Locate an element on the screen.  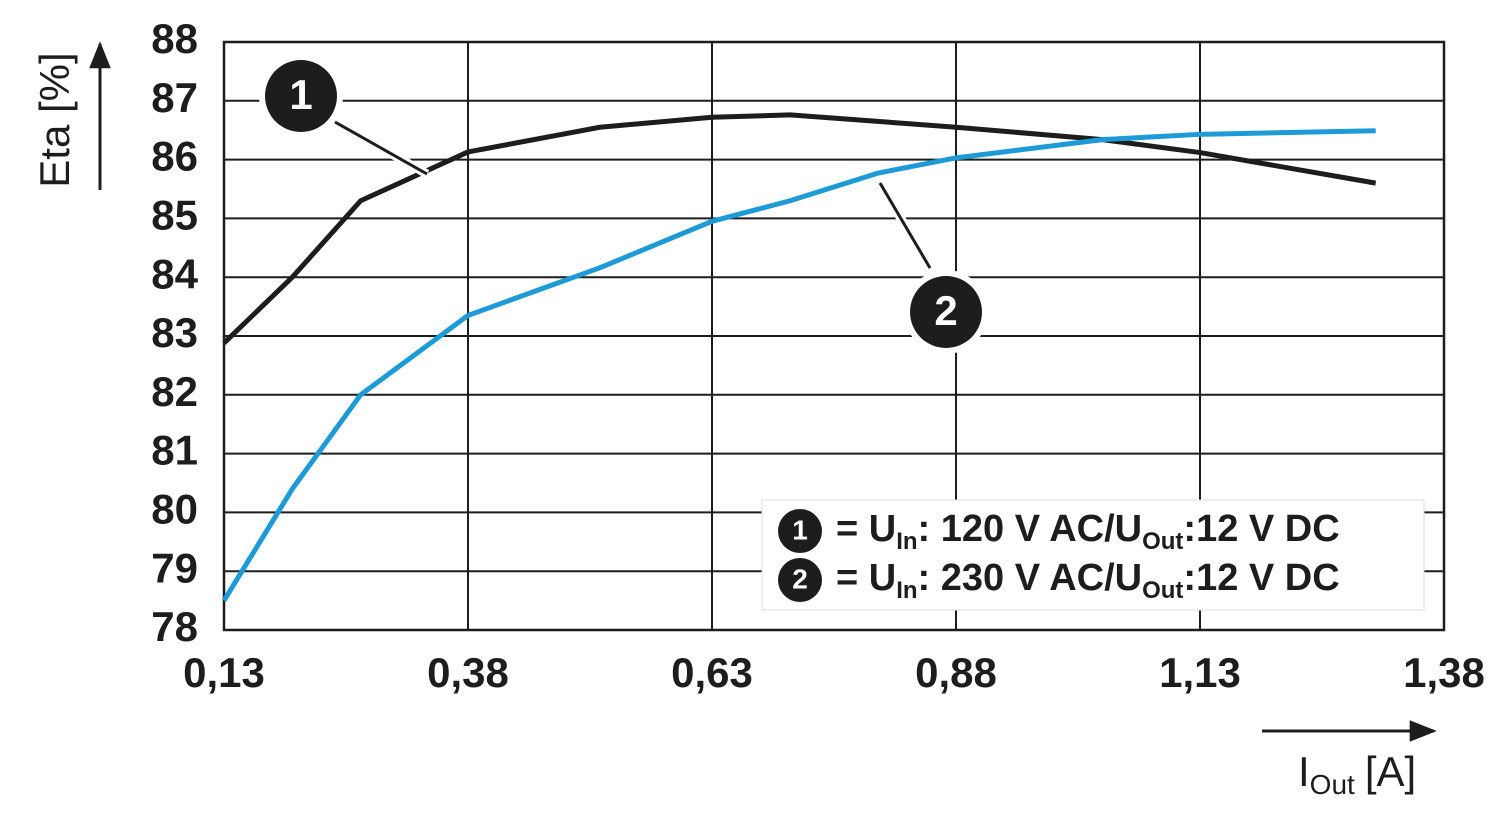
callout-label: 1 is located at coordinates (300, 94).